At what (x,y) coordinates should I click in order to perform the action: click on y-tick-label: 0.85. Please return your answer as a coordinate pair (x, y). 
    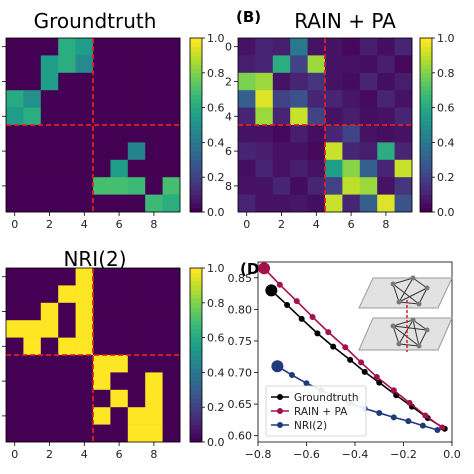
    Looking at the image, I should click on (240, 278).